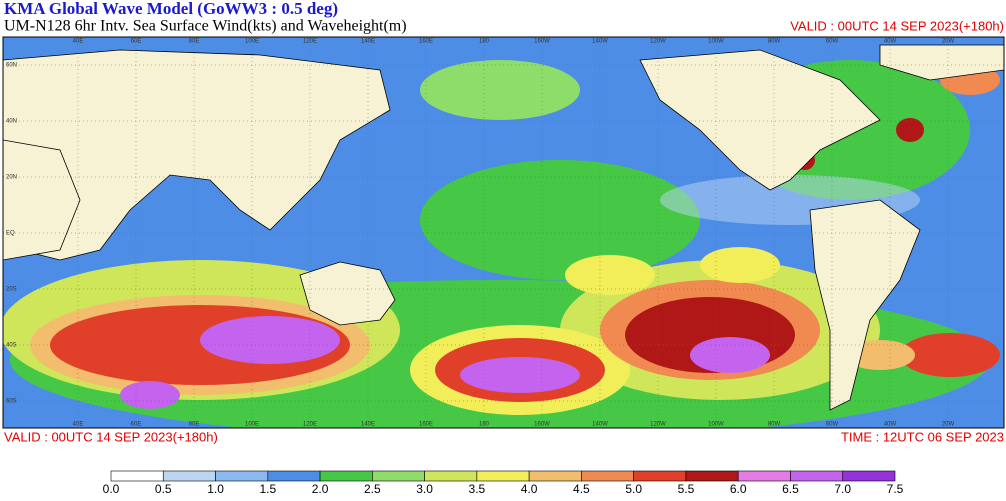 The width and height of the screenshot is (1006, 501). I want to click on lon-label-bottom: 100W, so click(716, 425).